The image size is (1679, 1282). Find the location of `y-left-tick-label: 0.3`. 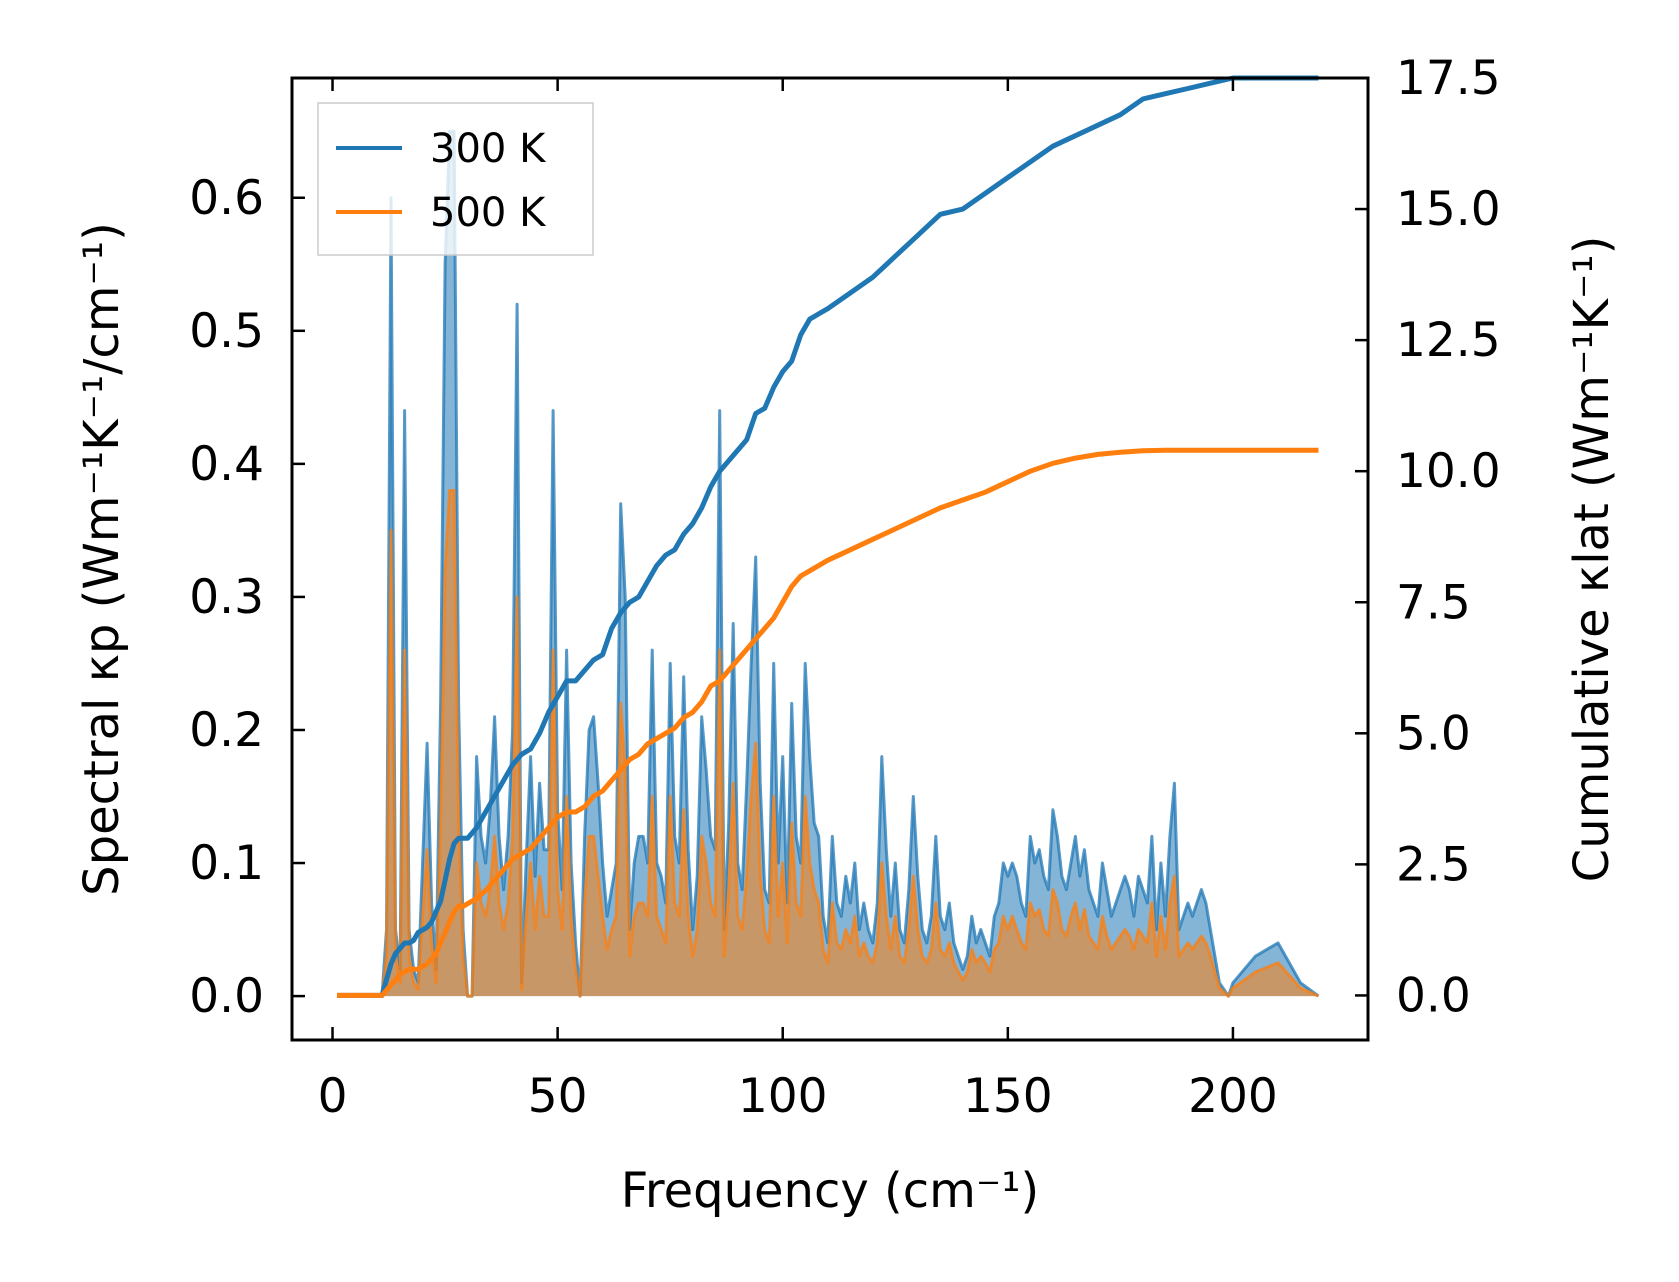

y-left-tick-label: 0.3 is located at coordinates (226, 597).